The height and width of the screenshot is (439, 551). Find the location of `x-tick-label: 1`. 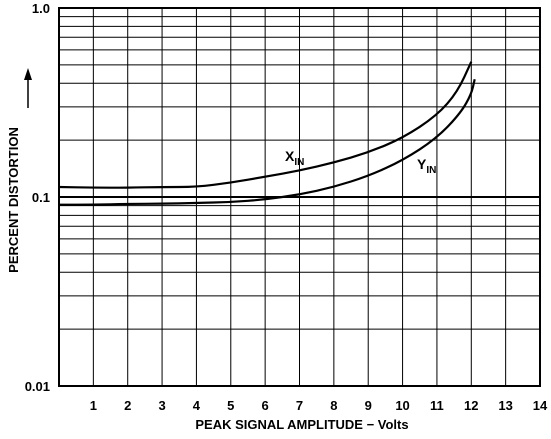

x-tick-label: 1 is located at coordinates (93, 405).